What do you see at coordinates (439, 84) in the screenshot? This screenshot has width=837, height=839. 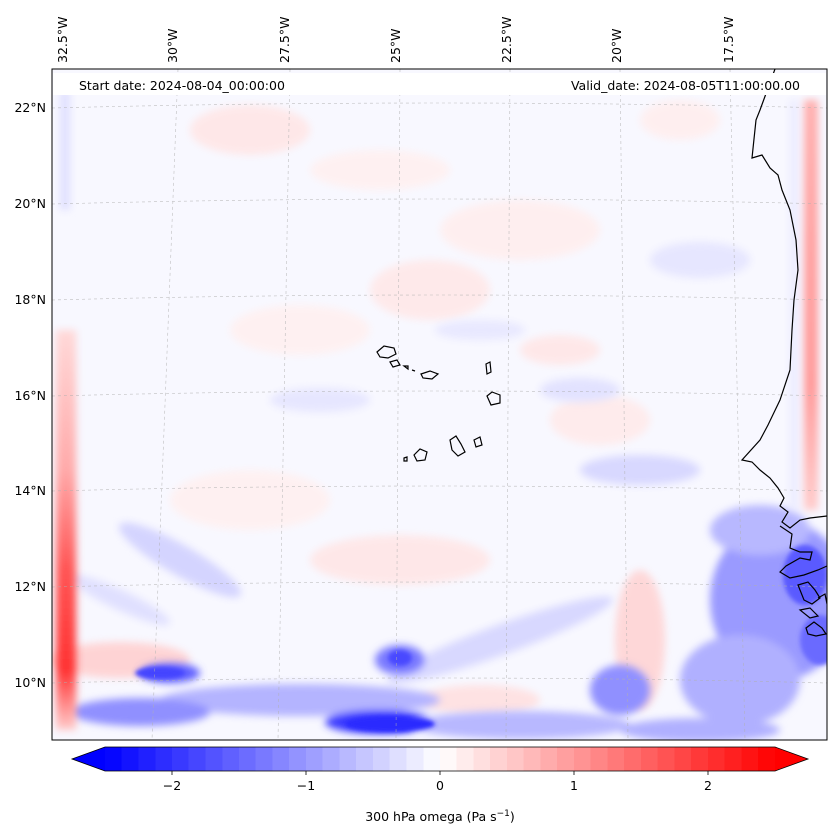 I see `header-bar` at bounding box center [439, 84].